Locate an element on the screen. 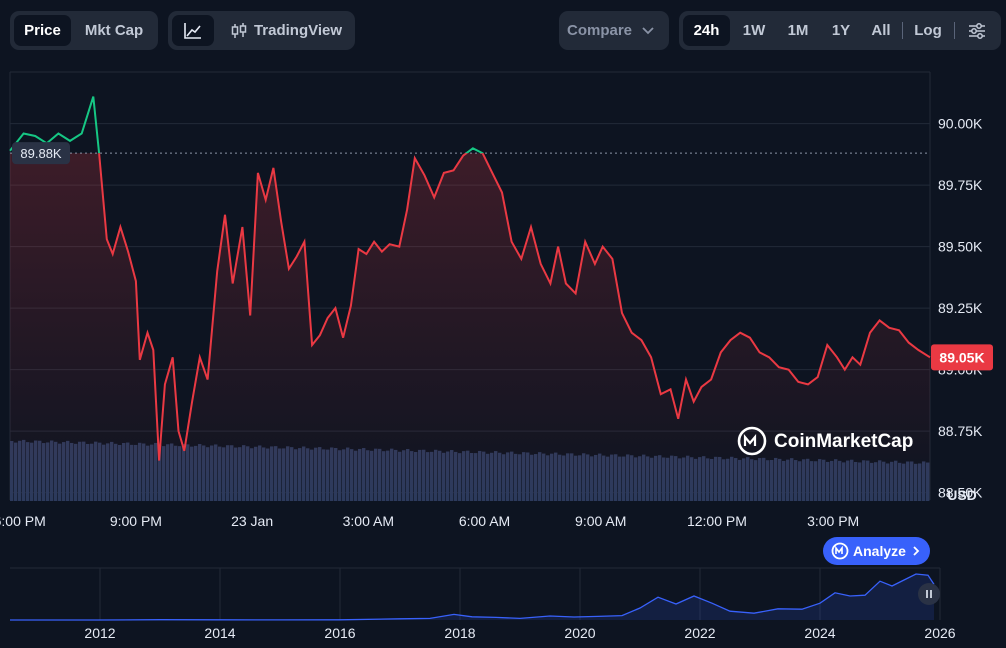  x-tick-label: 23 Jan is located at coordinates (252, 521).